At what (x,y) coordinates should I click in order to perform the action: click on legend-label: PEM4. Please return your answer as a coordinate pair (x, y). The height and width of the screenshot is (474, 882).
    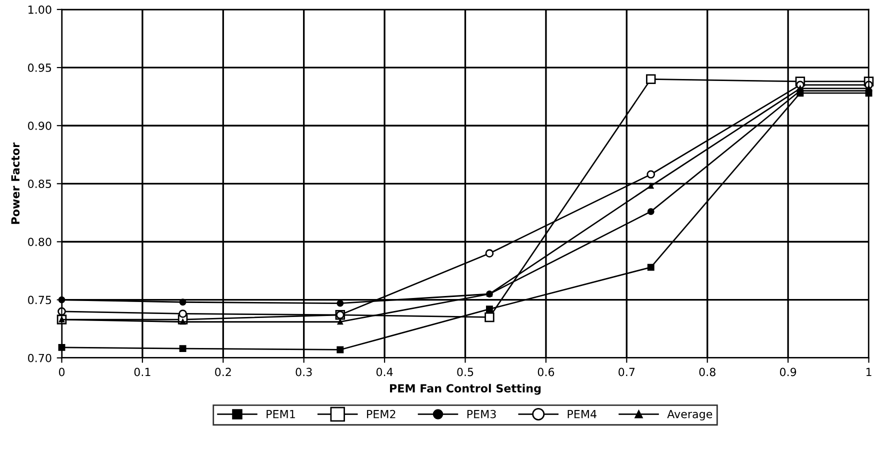
    Looking at the image, I should click on (582, 414).